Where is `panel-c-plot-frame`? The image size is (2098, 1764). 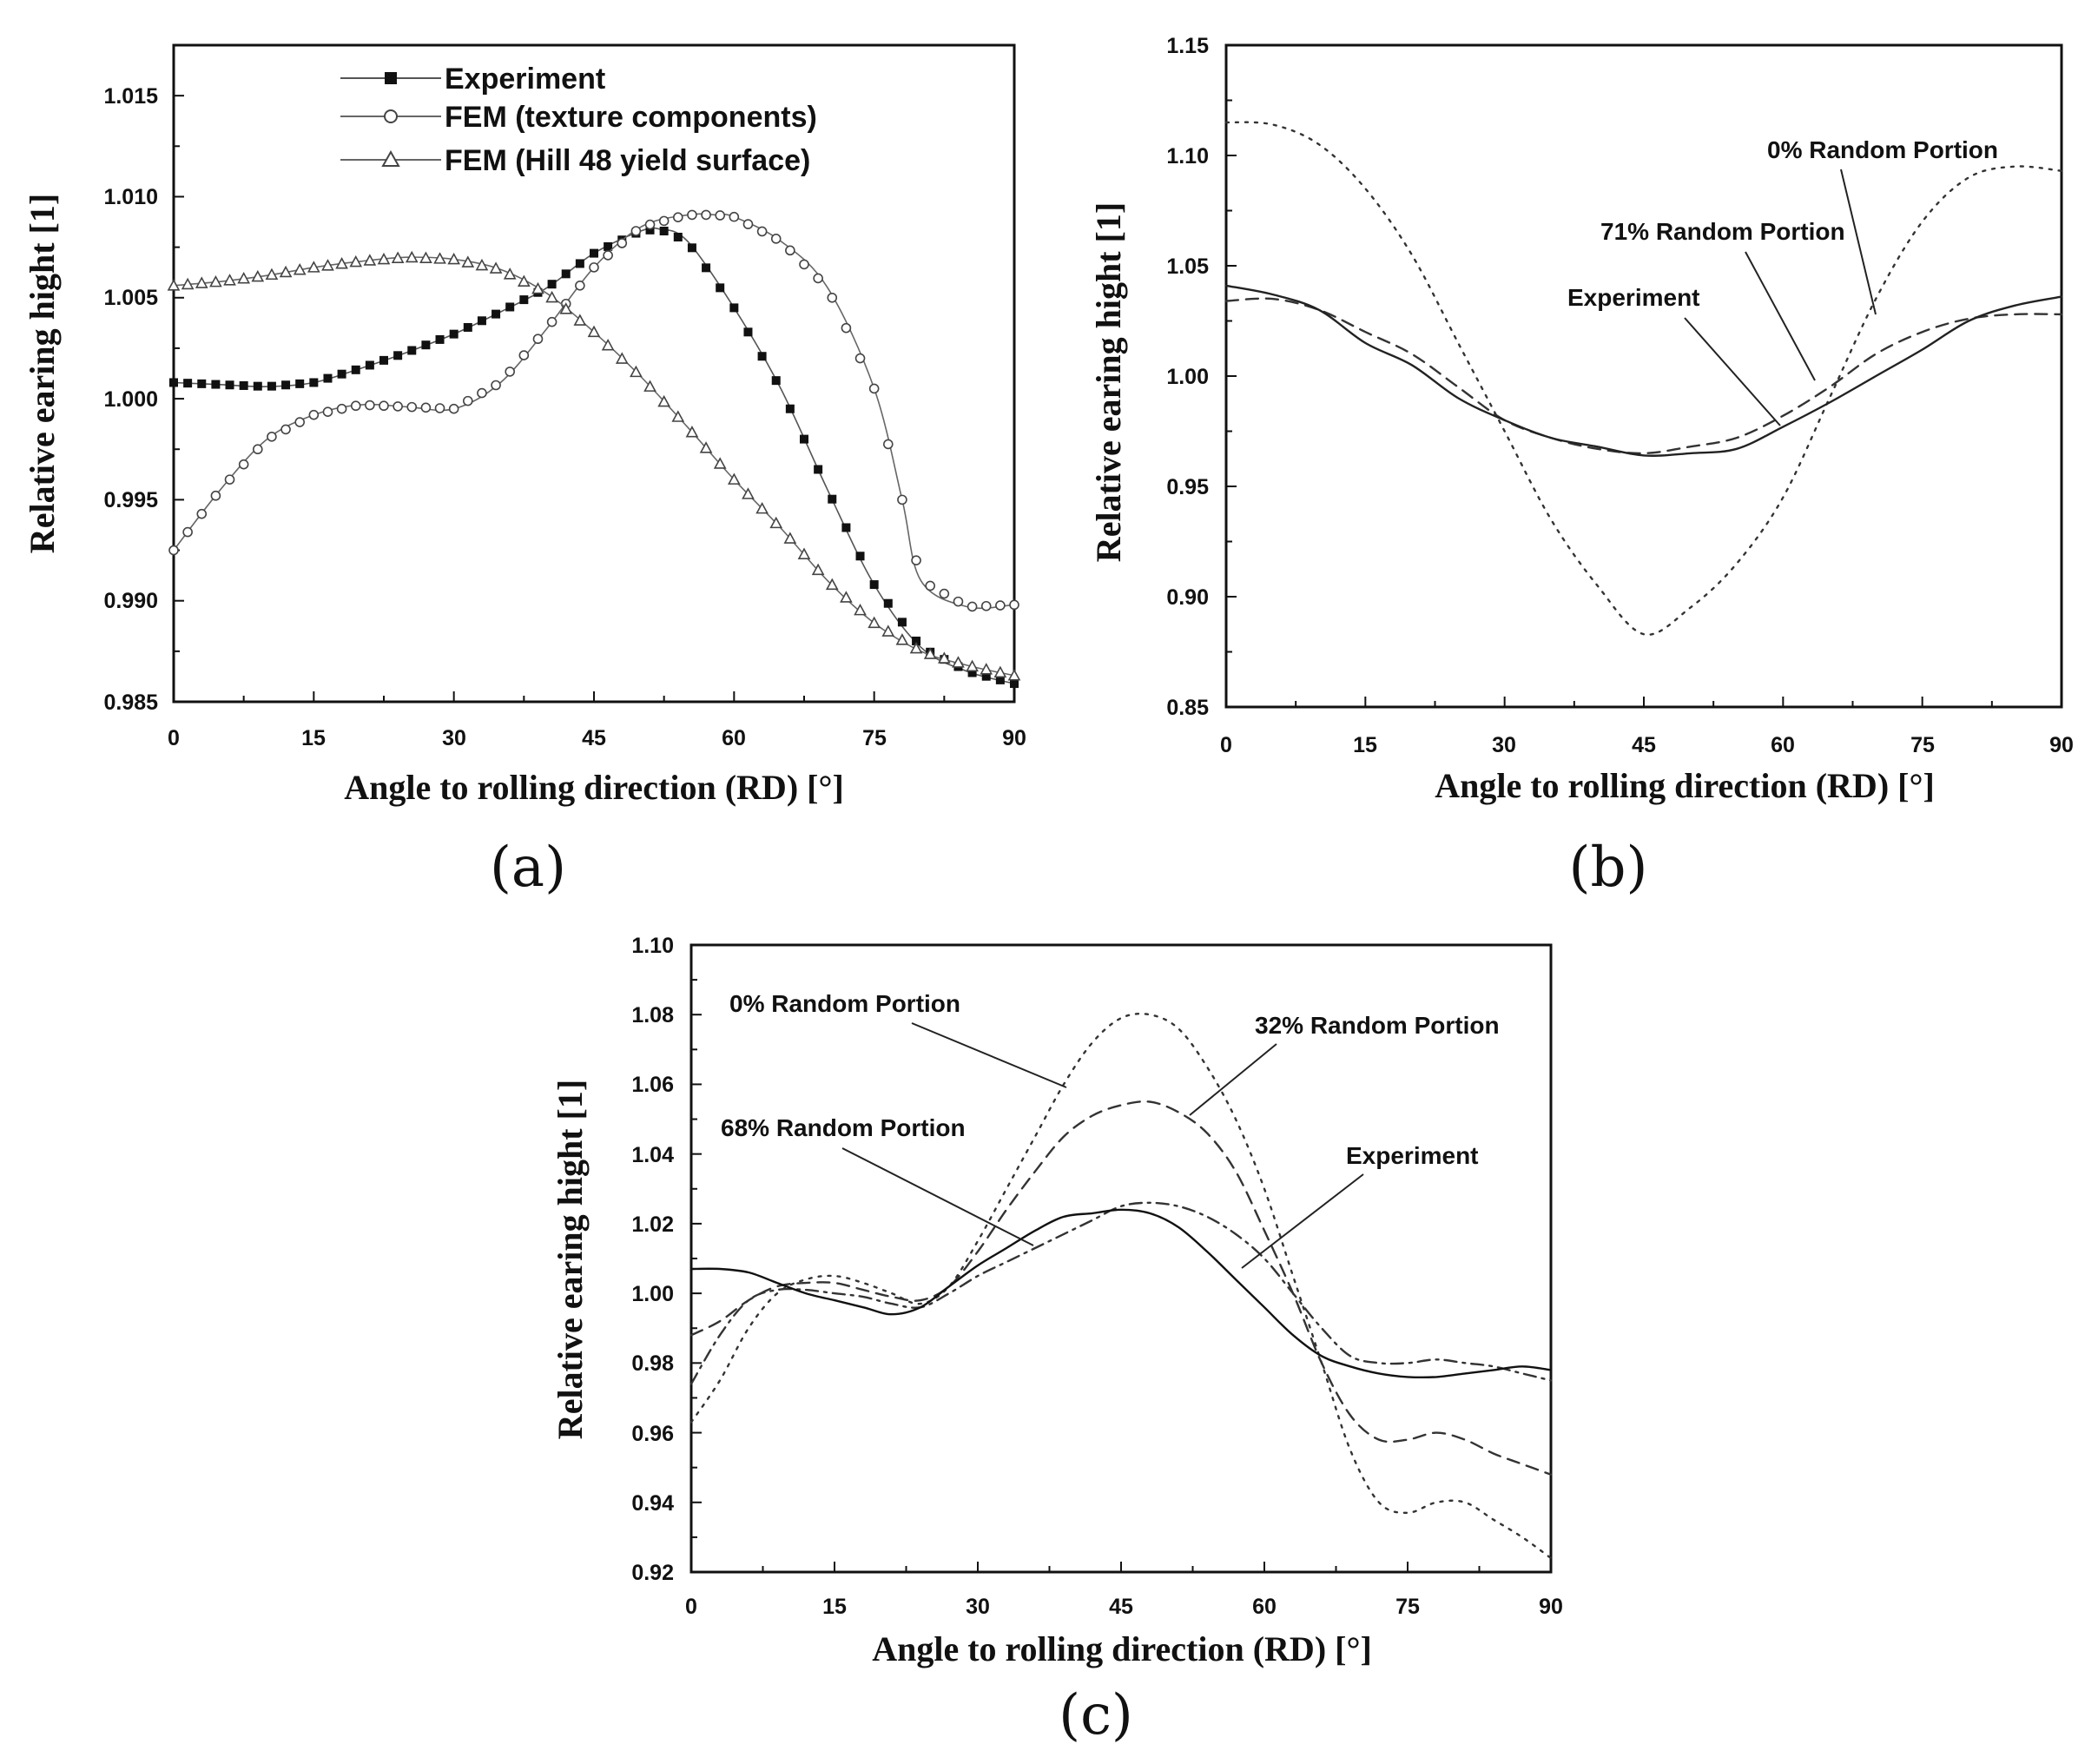 panel-c-plot-frame is located at coordinates (1121, 1258).